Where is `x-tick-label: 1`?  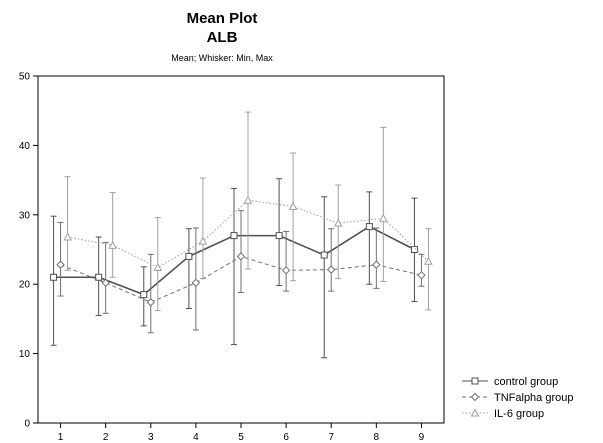 x-tick-label: 1 is located at coordinates (61, 437).